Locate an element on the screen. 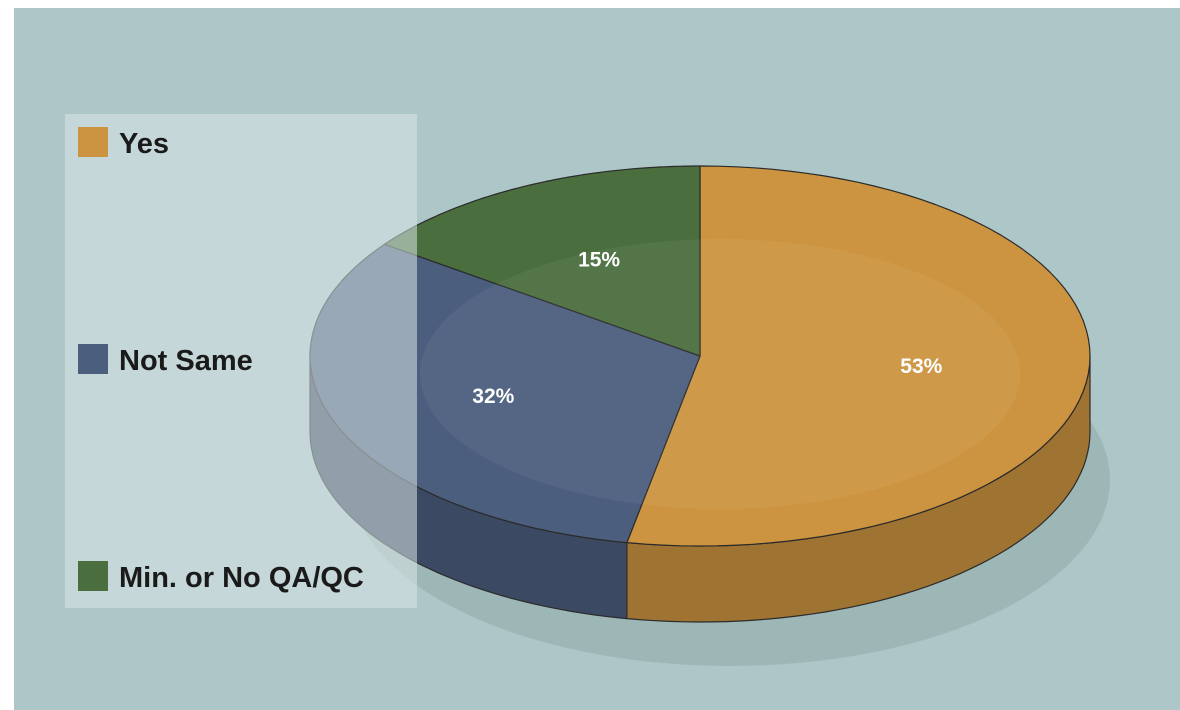 Image resolution: width=1180 pixels, height=710 pixels. legend-swatch-yes is located at coordinates (93, 142).